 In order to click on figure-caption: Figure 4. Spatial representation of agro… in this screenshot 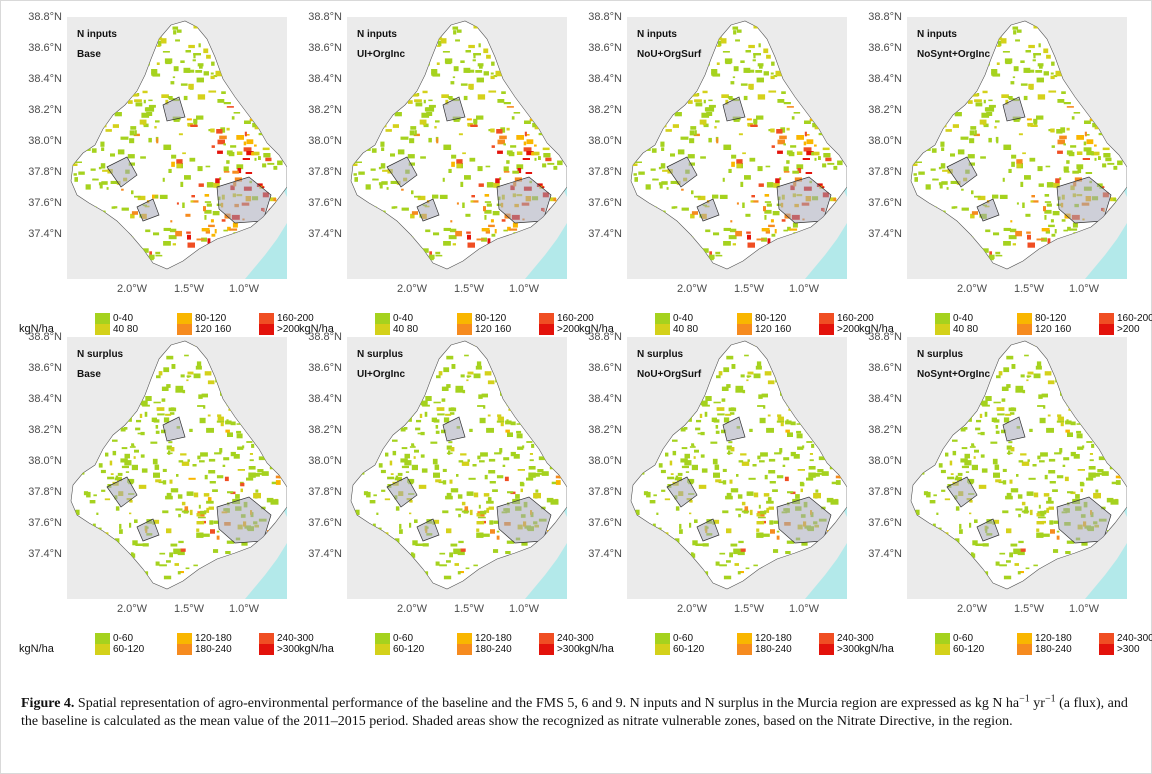, I will do `click(578, 712)`.